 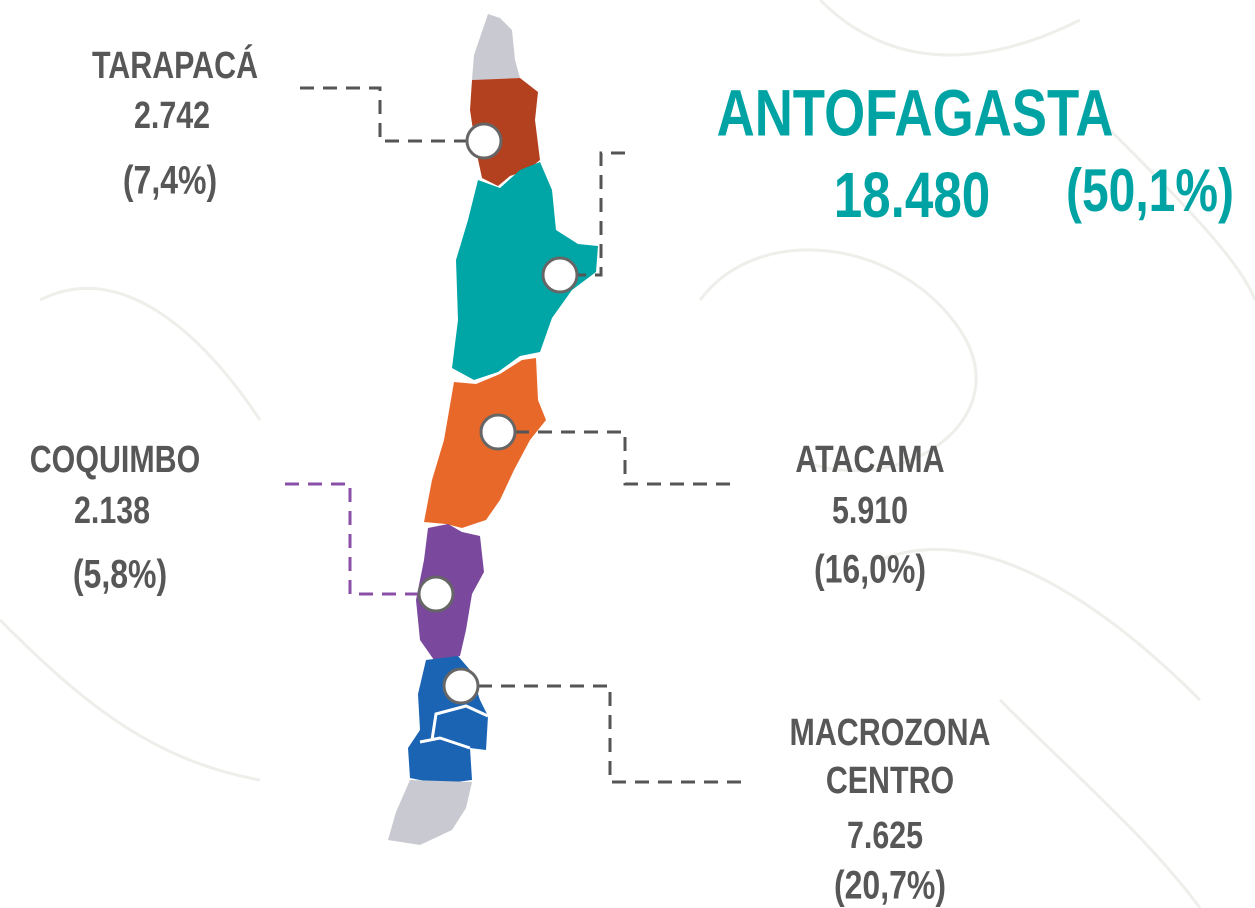 I want to click on region-share: (16,0%), so click(x=870, y=568).